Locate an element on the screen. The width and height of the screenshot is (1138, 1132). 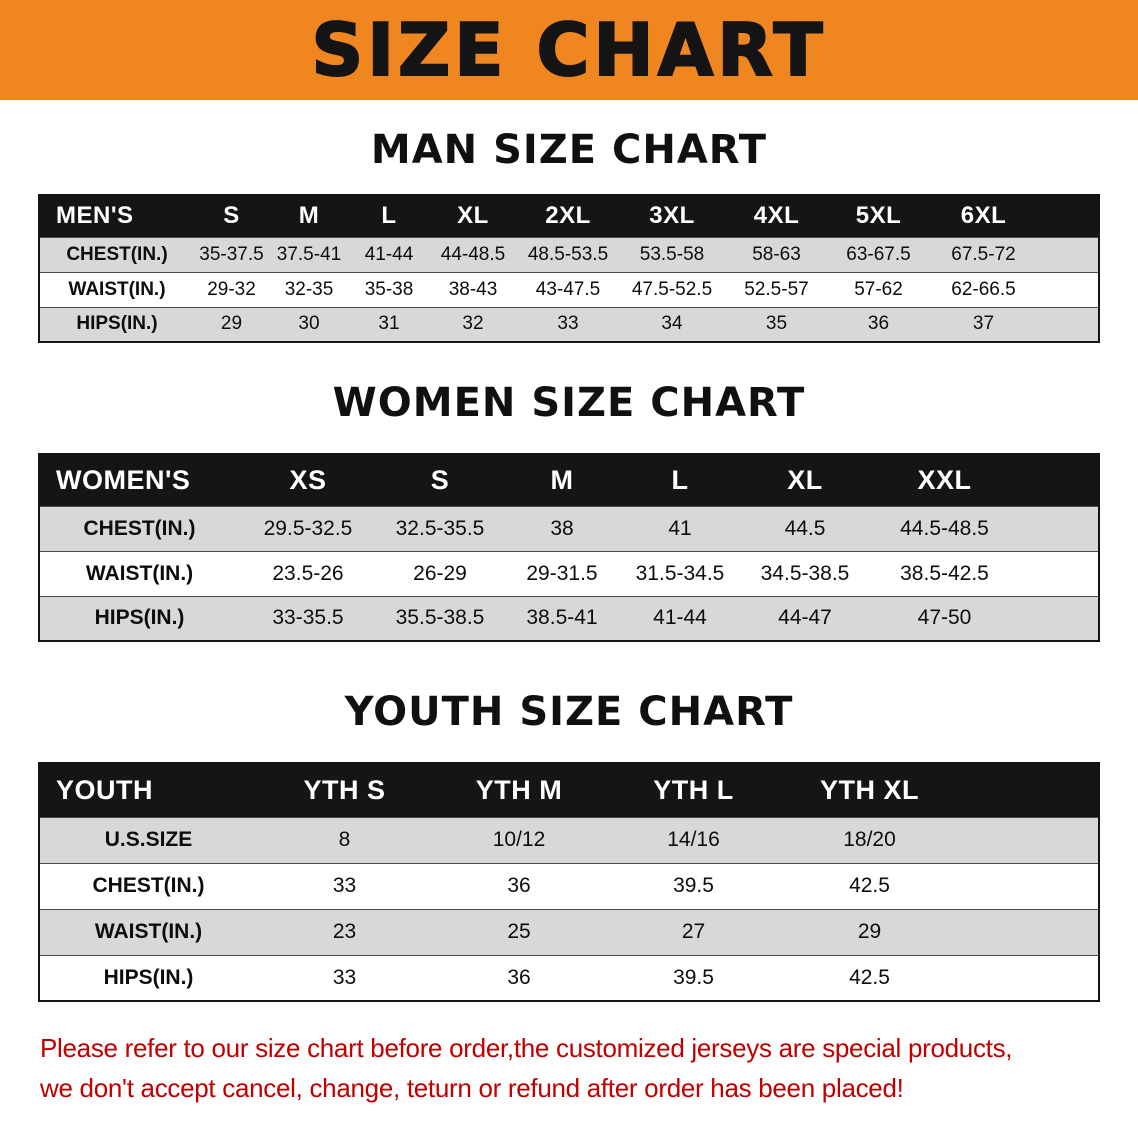
youth-section-heading: YOUTH SIZE CHART is located at coordinates (569, 712).